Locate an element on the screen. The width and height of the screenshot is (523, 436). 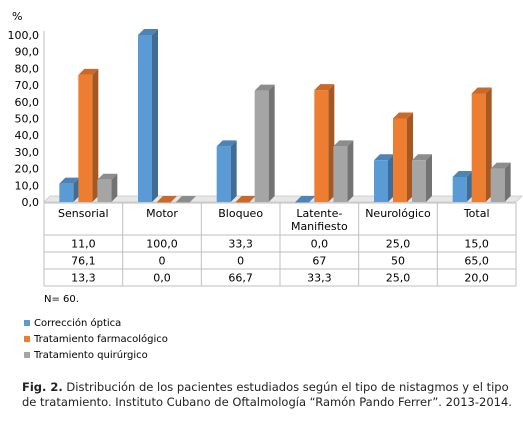
x-category-label-line: Total is located at coordinates (476, 213).